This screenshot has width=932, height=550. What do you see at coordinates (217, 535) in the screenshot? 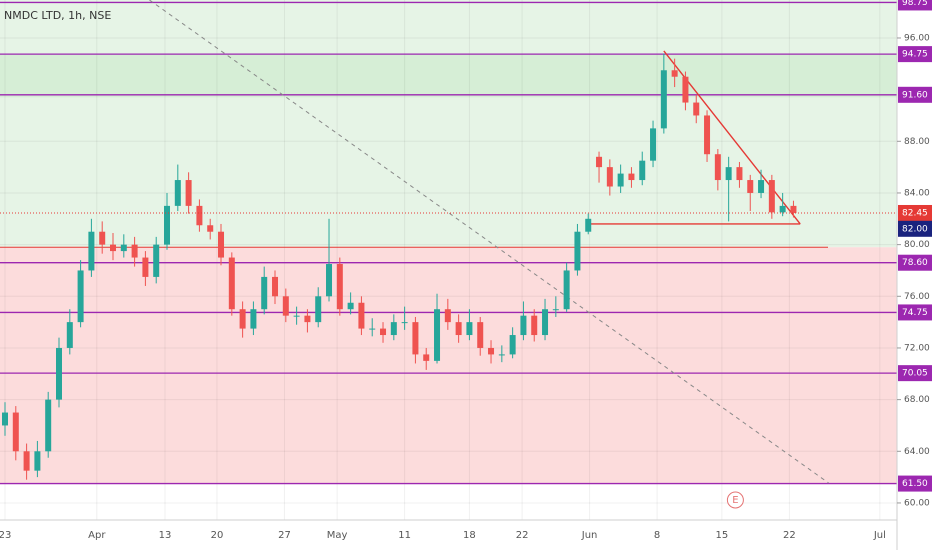
I see `x-tick-label: 20` at bounding box center [217, 535].